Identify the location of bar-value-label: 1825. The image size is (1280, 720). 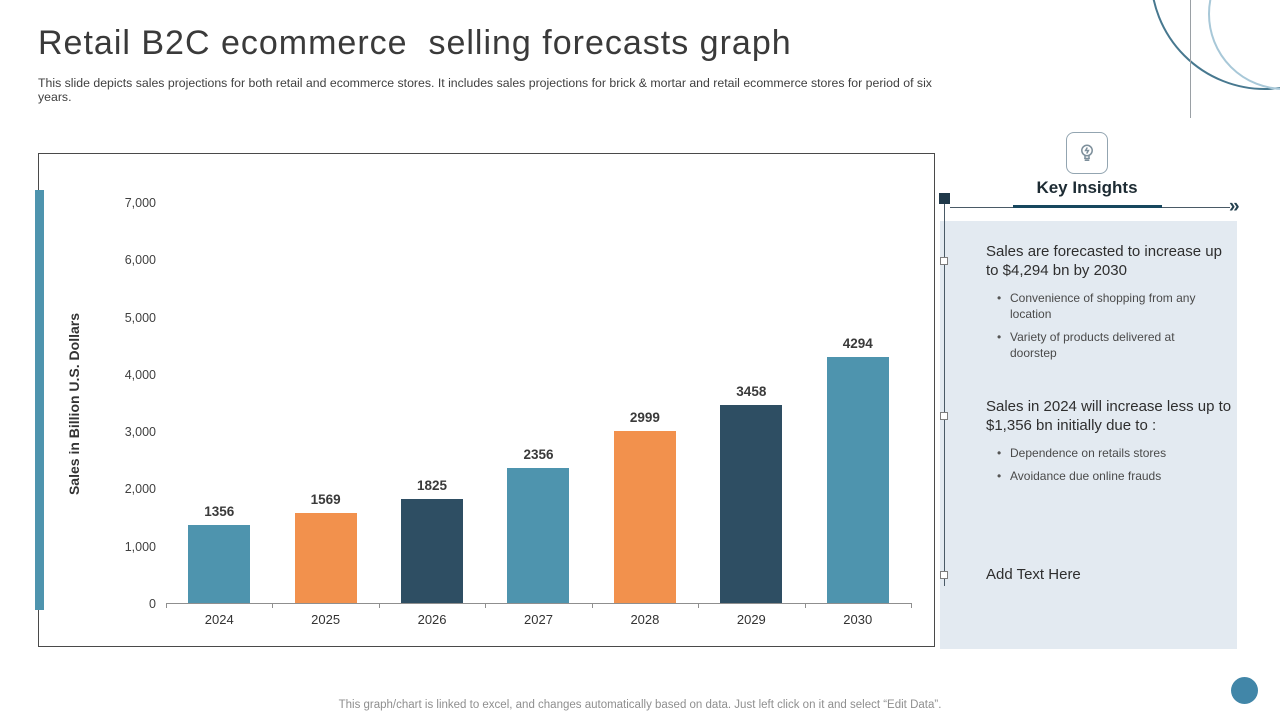
(432, 485).